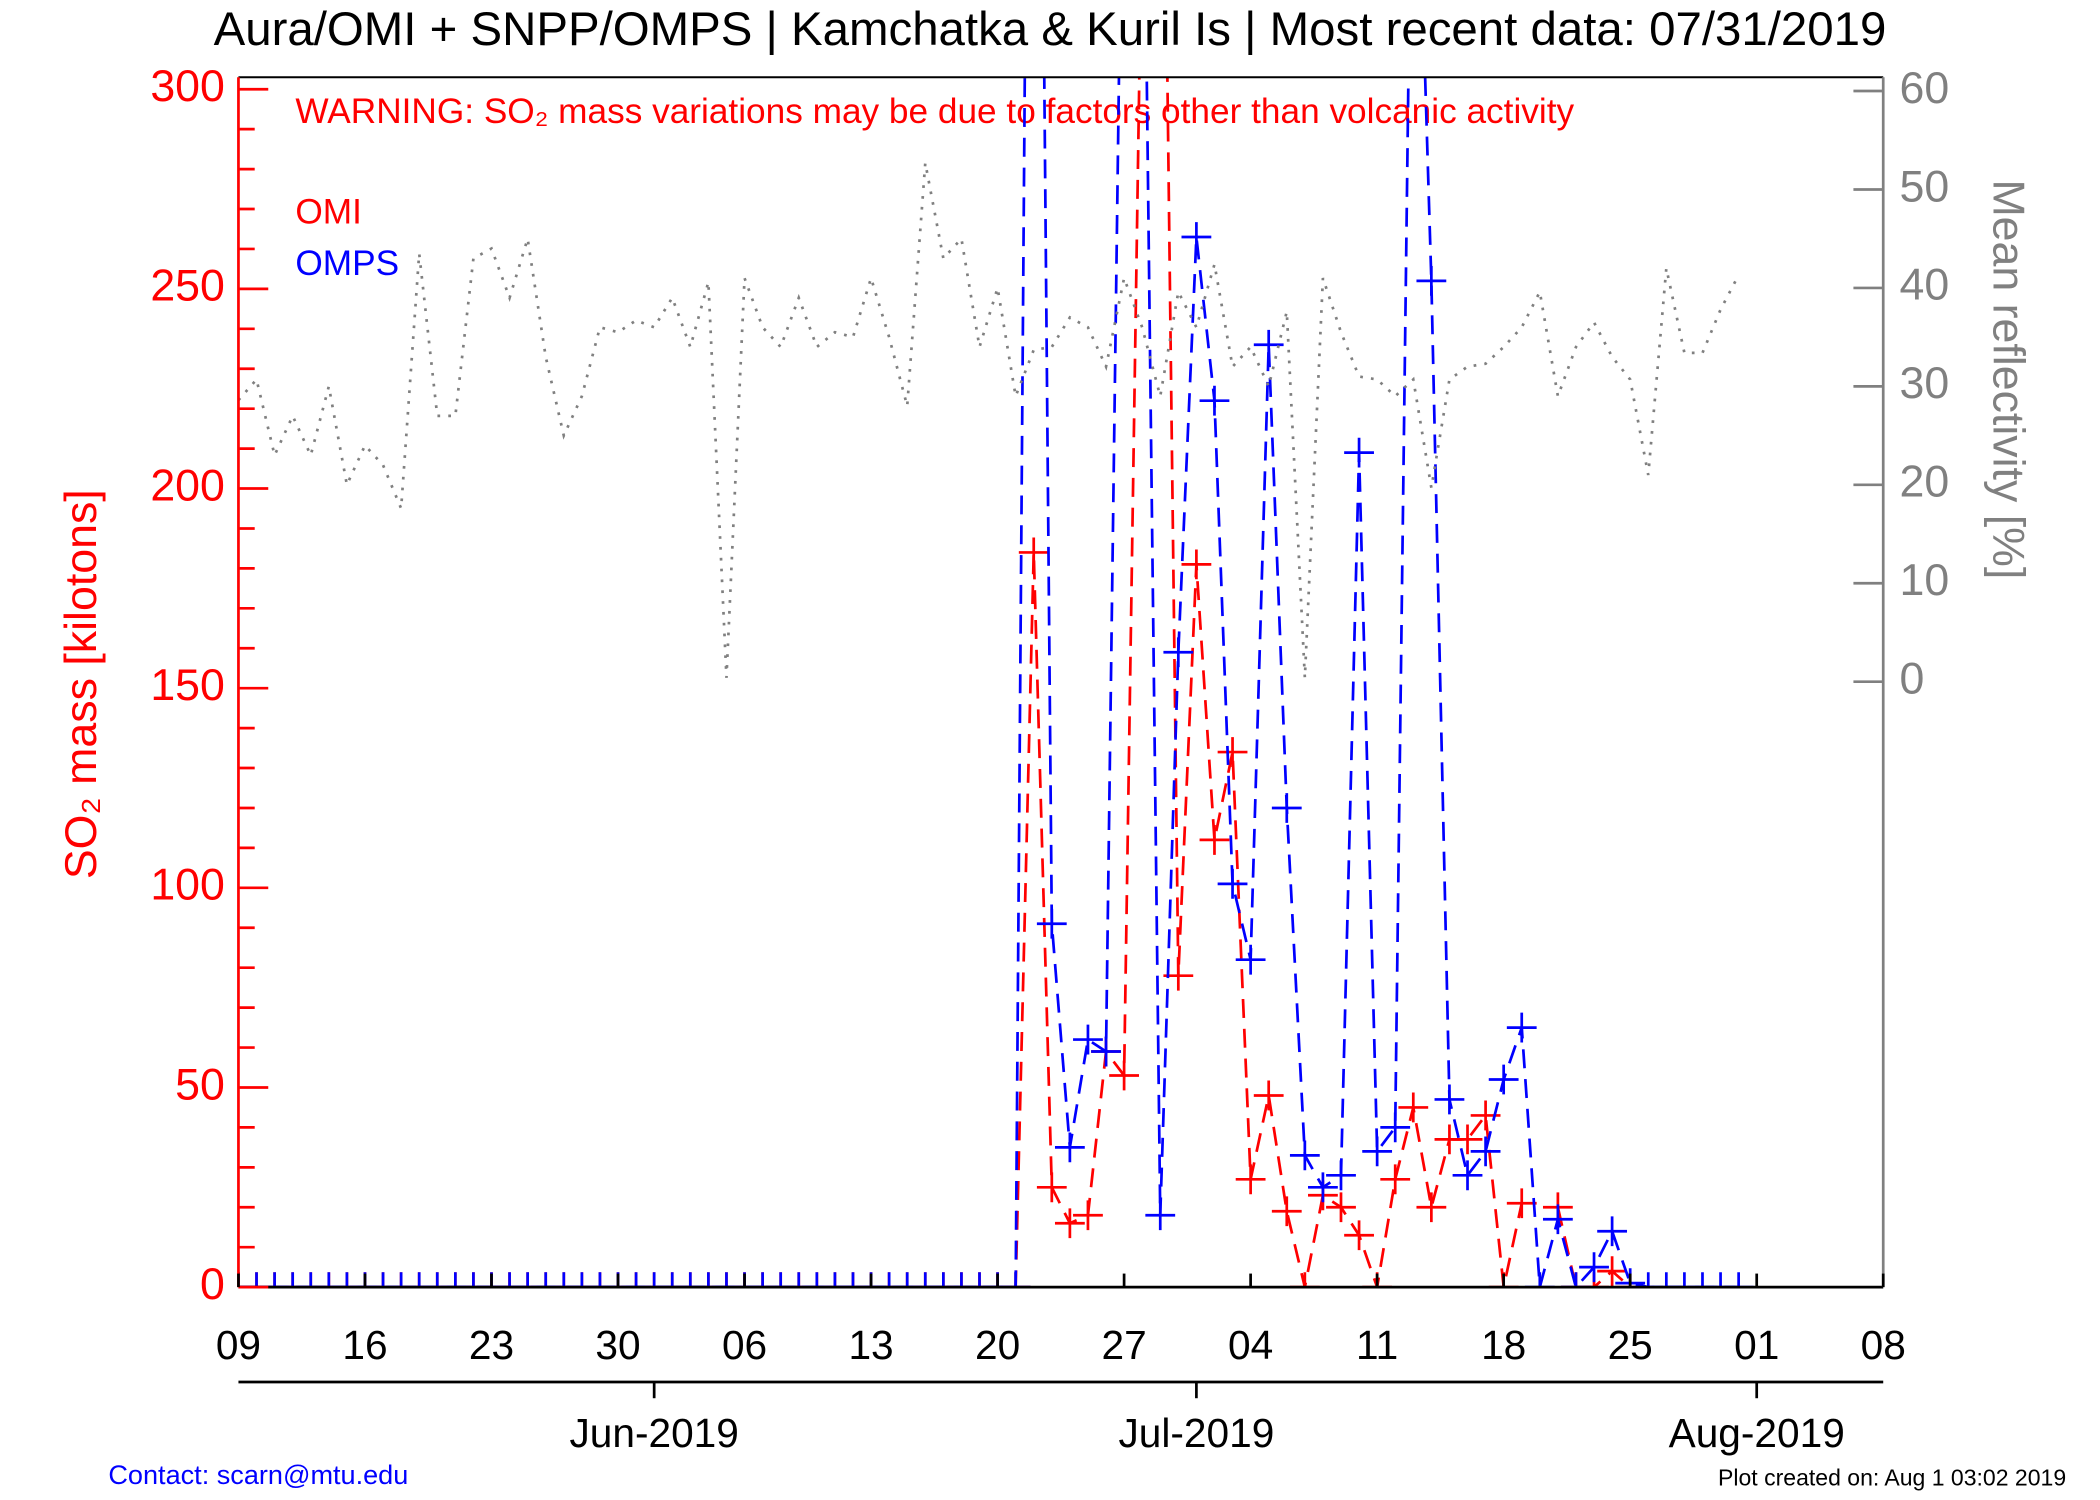  What do you see at coordinates (997, 1345) in the screenshot?
I see `x-tick-label: 20` at bounding box center [997, 1345].